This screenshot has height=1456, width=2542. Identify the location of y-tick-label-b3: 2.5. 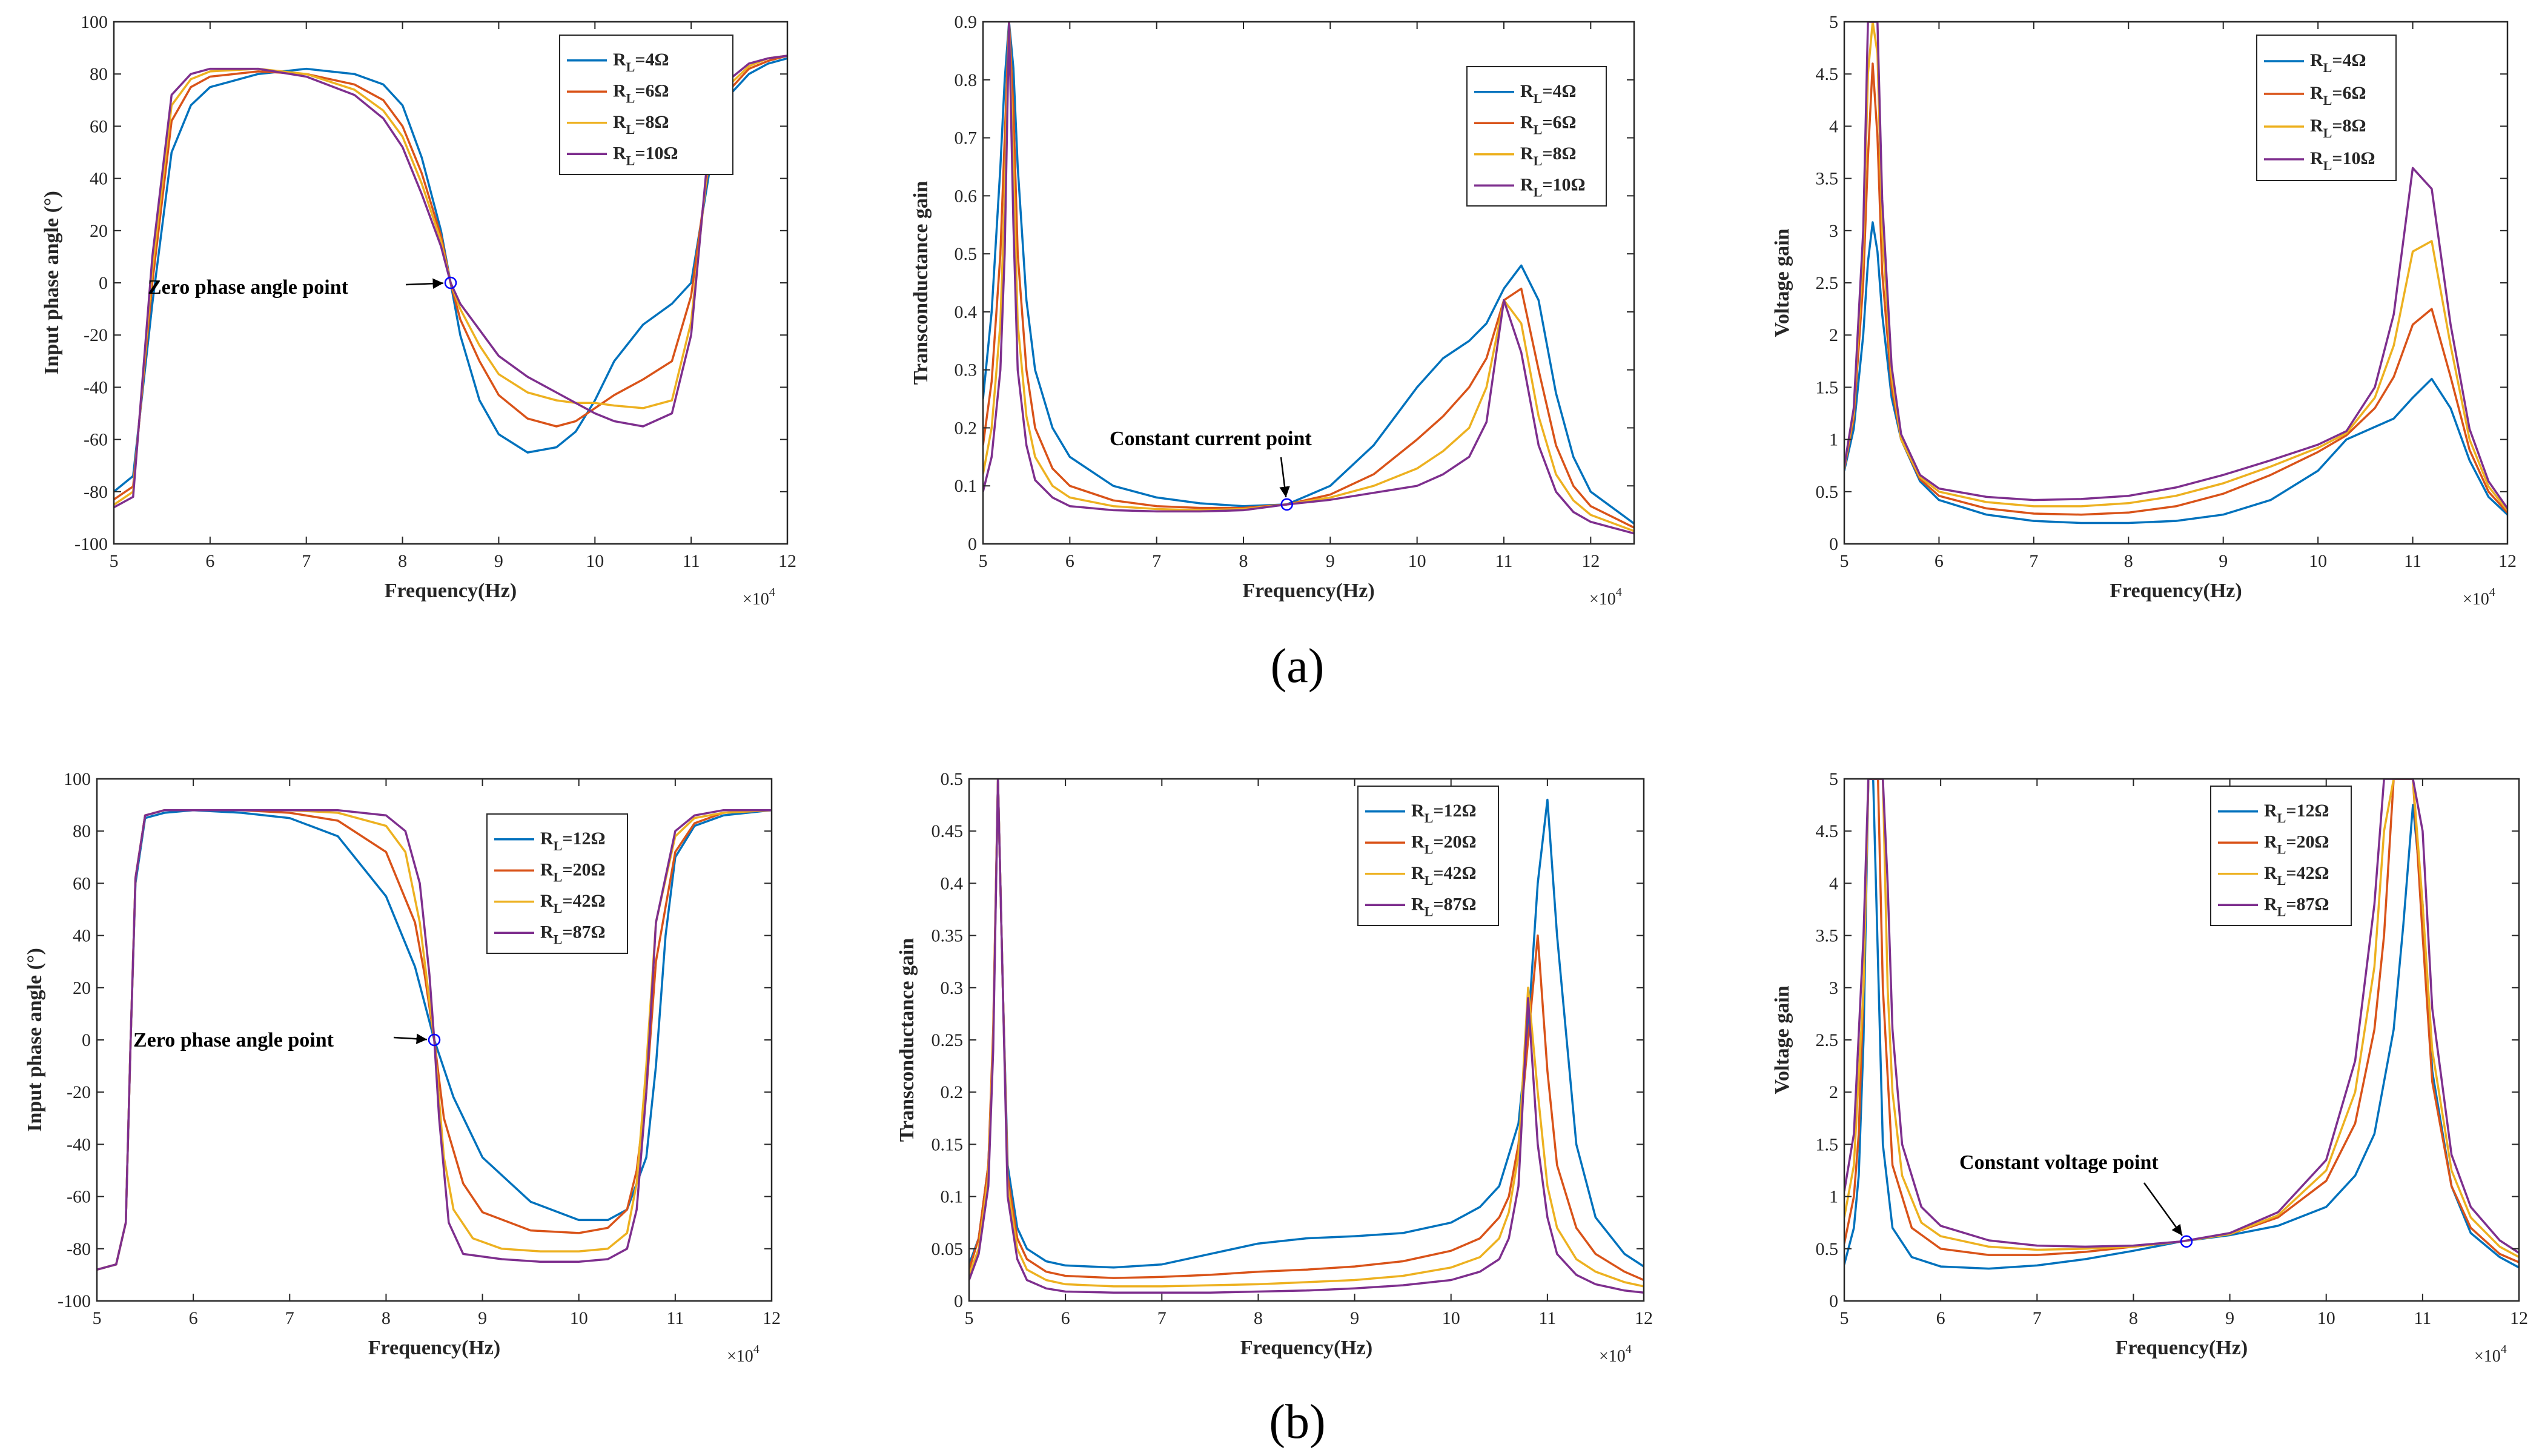
(1828, 1040).